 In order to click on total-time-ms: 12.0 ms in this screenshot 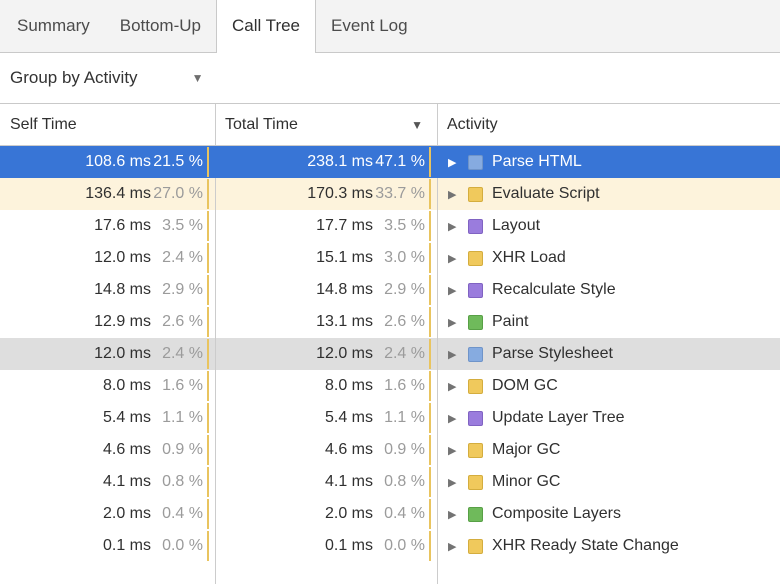, I will do `click(344, 353)`.